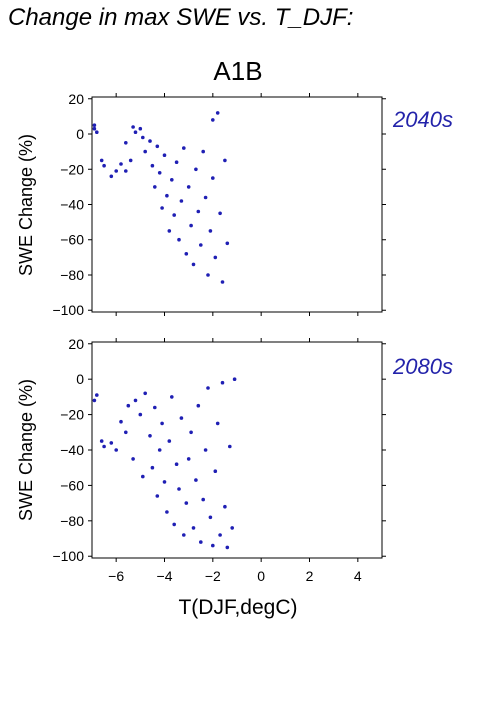  What do you see at coordinates (68, 556) in the screenshot?
I see `y-tick-label: −100` at bounding box center [68, 556].